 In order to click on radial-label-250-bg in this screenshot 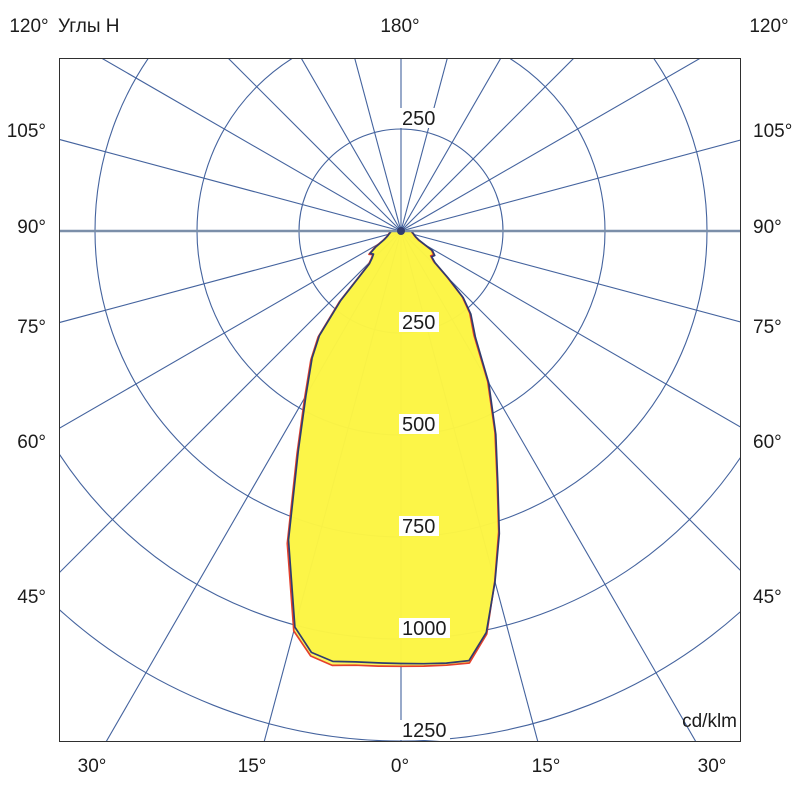, I will do `click(419, 322)`.